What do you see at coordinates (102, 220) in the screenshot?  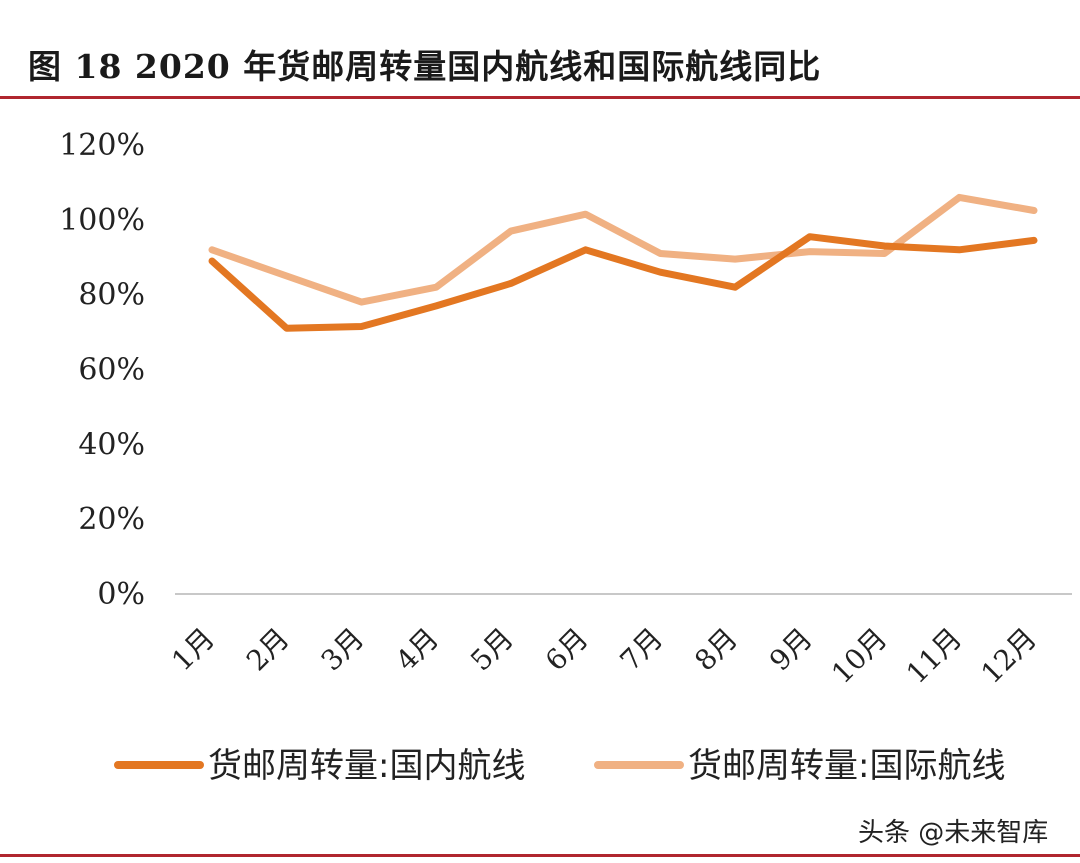 I see `y-tick-label: 100%` at bounding box center [102, 220].